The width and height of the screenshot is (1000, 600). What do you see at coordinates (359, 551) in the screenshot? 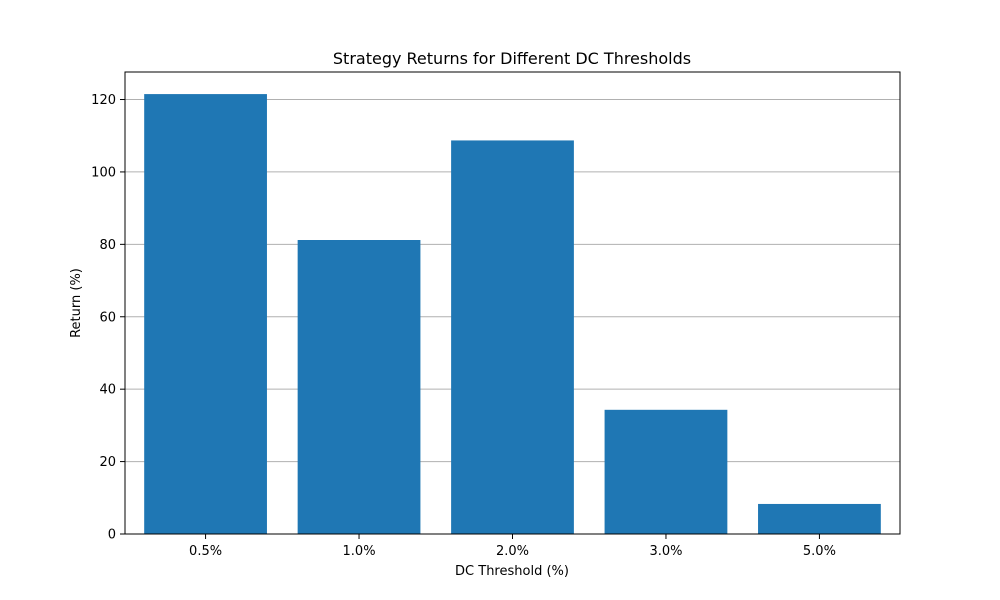
I see `x-tick-label: 1.0%` at bounding box center [359, 551].